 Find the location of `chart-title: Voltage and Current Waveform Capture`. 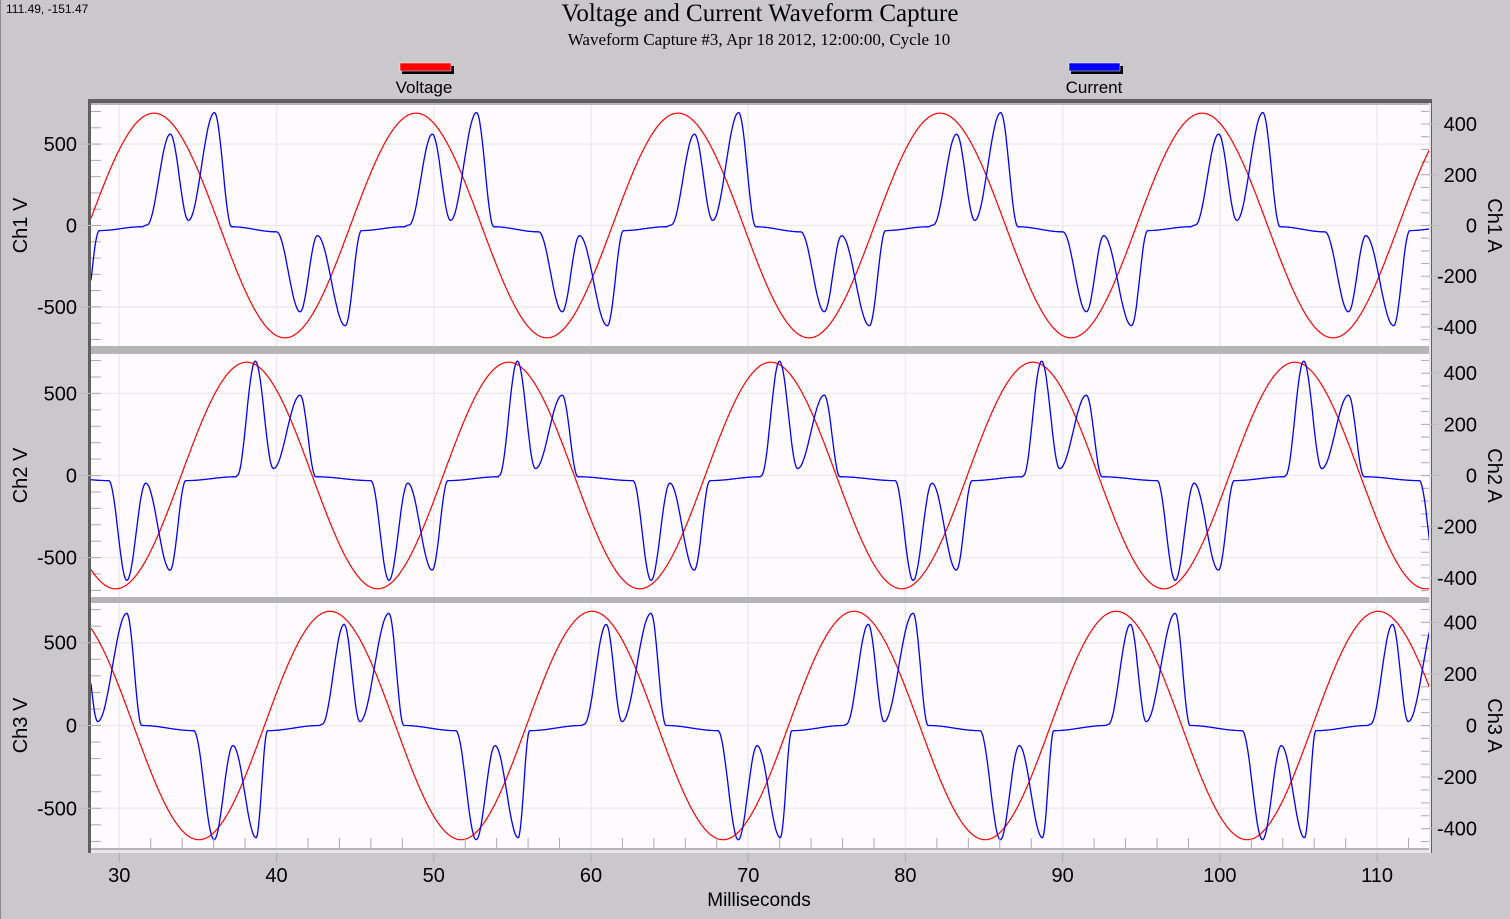

chart-title: Voltage and Current Waveform Capture is located at coordinates (760, 13).